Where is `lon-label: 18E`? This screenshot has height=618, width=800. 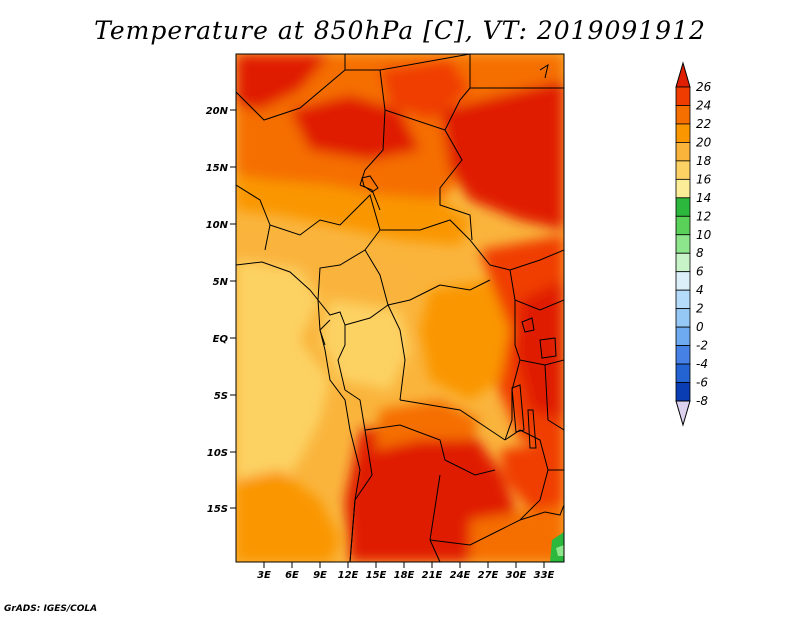 lon-label: 18E is located at coordinates (404, 575).